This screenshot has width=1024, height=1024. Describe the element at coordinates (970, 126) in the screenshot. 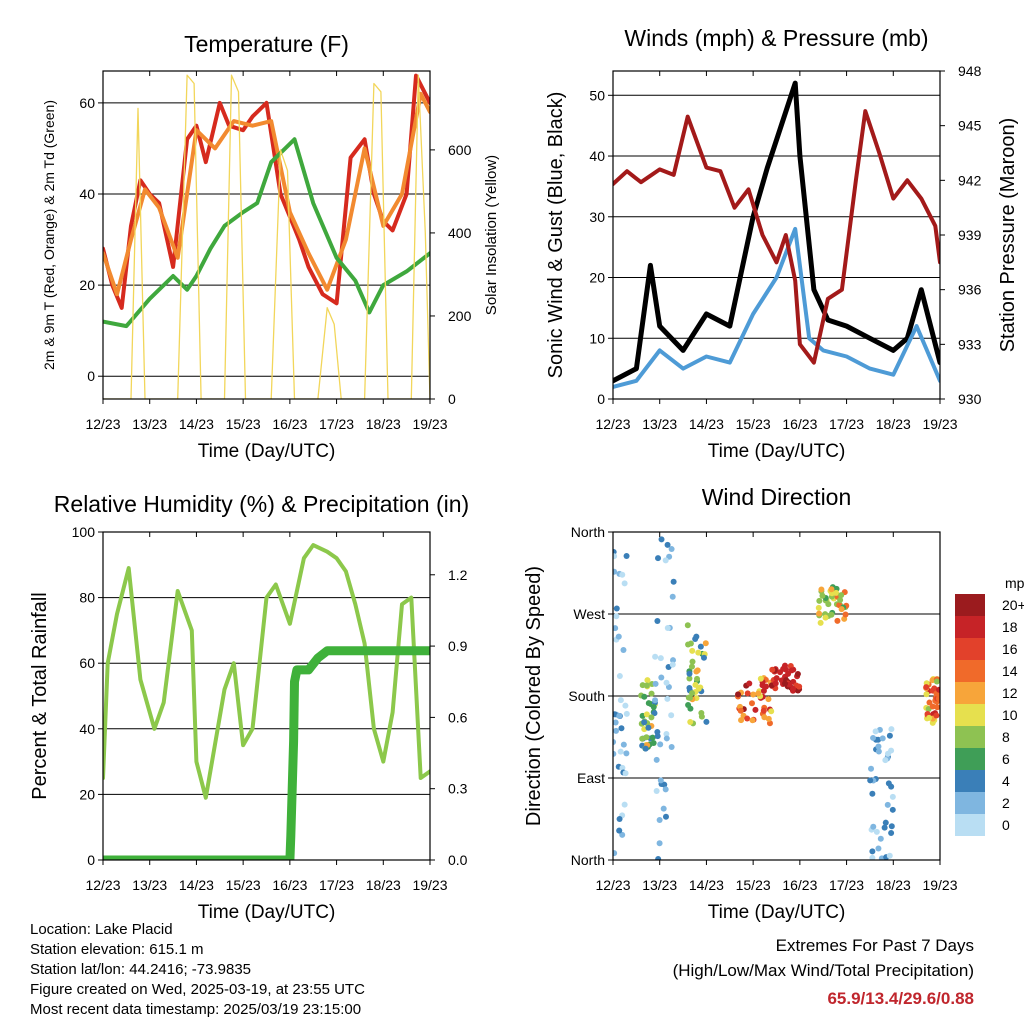

I see `y2-tick-label: 945` at that location.